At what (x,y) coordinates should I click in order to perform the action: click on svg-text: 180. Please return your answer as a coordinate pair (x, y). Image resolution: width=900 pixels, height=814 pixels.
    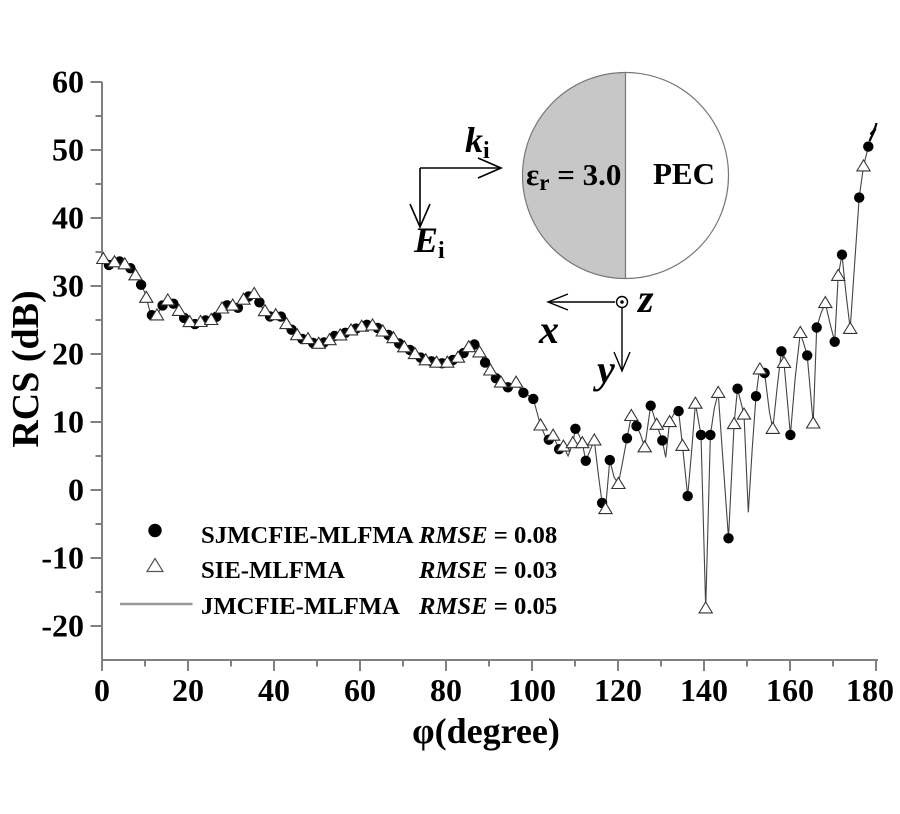
    Looking at the image, I should click on (870, 690).